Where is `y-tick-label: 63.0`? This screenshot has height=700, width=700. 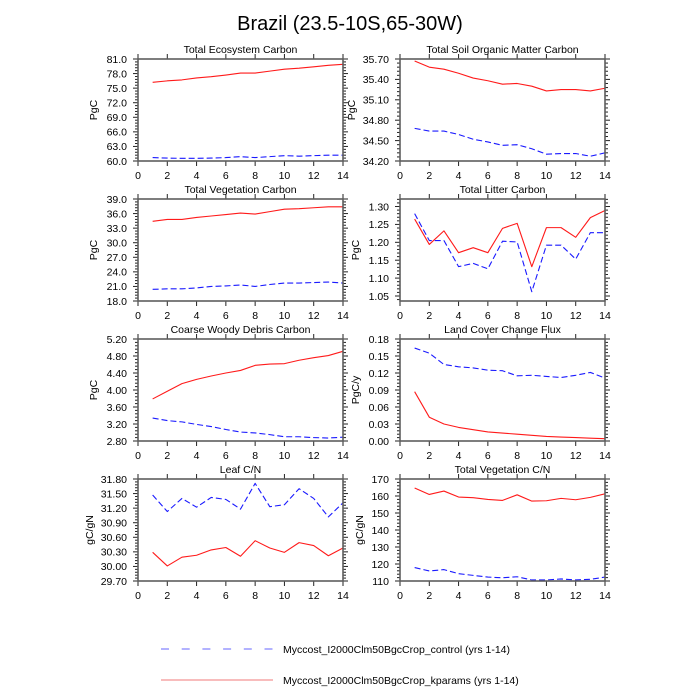 y-tick-label: 63.0 is located at coordinates (117, 147).